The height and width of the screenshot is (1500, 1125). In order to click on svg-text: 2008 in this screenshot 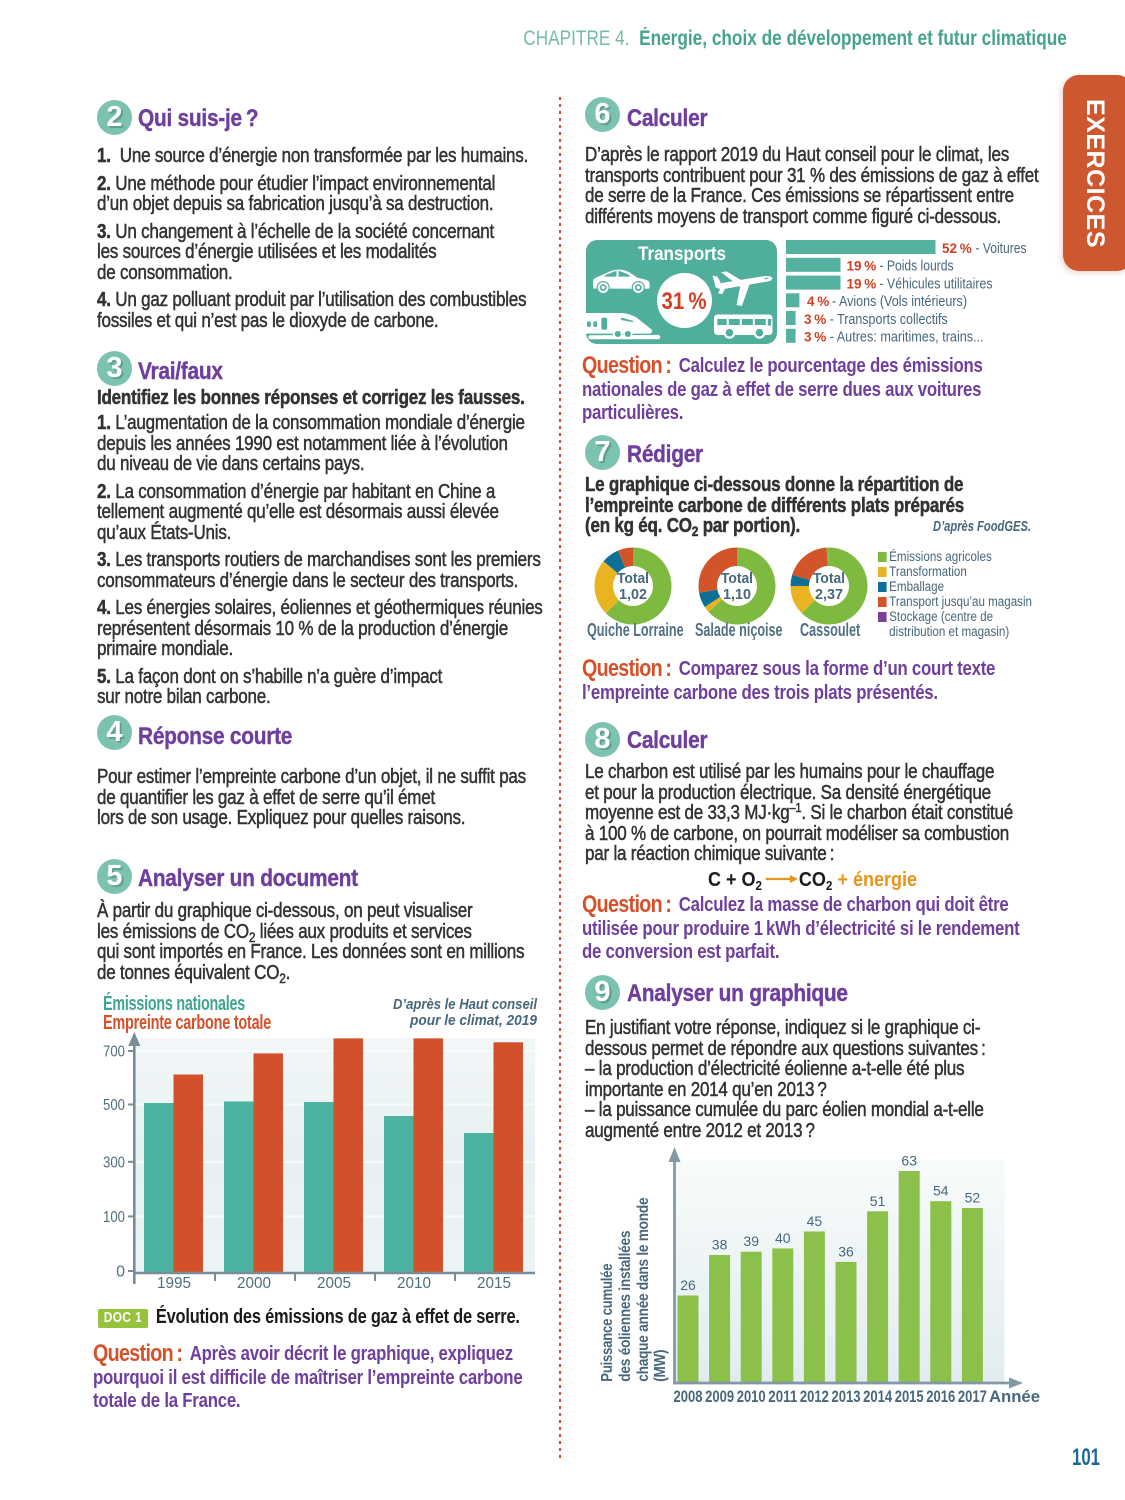, I will do `click(688, 1397)`.